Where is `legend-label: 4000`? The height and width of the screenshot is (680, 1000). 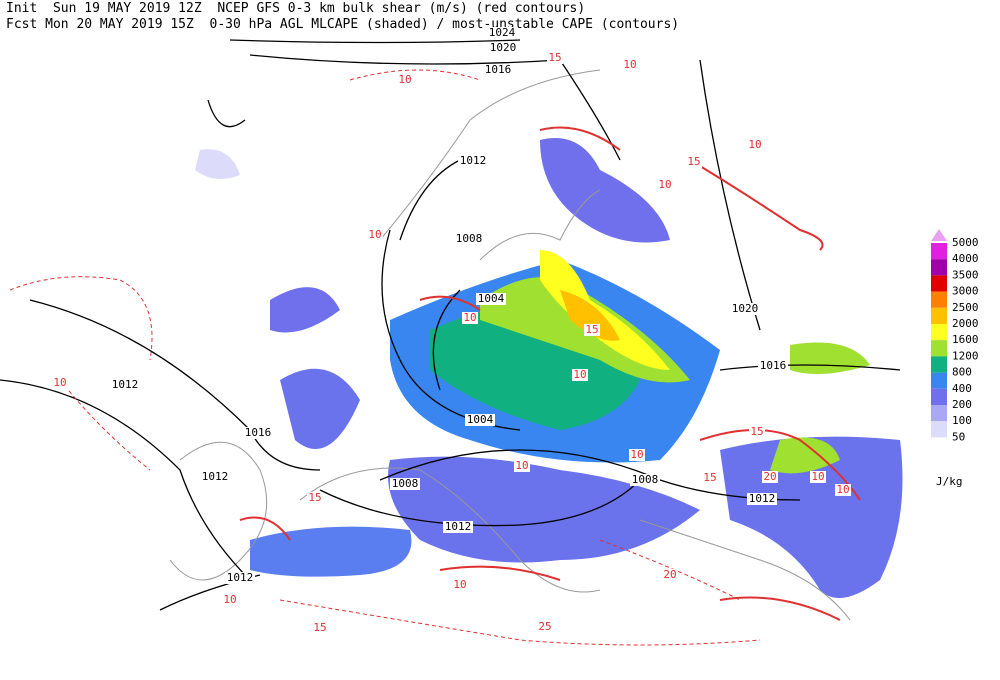 legend-label: 4000 is located at coordinates (965, 258).